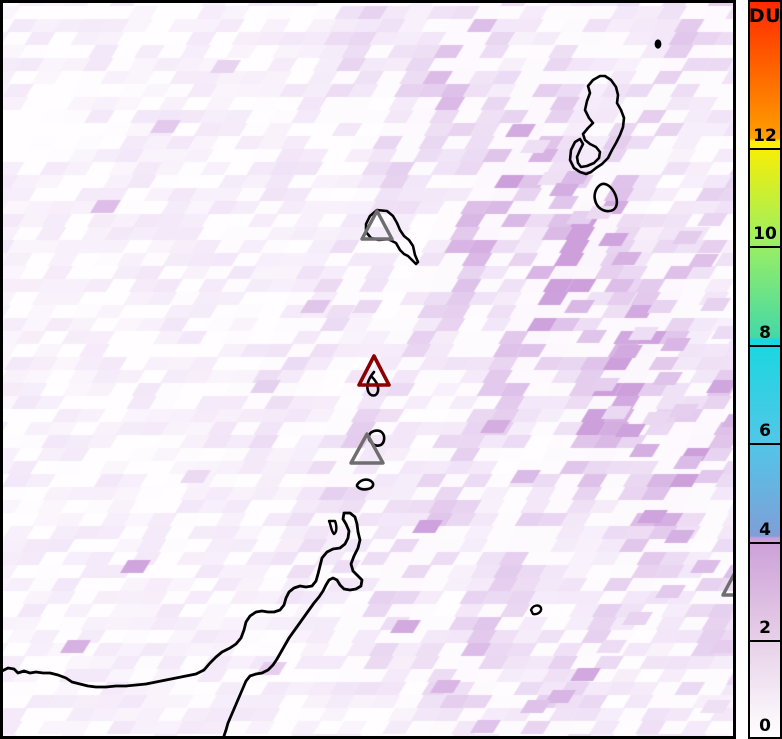  I want to click on coastline-islet-peninsula-top, so click(332, 527).